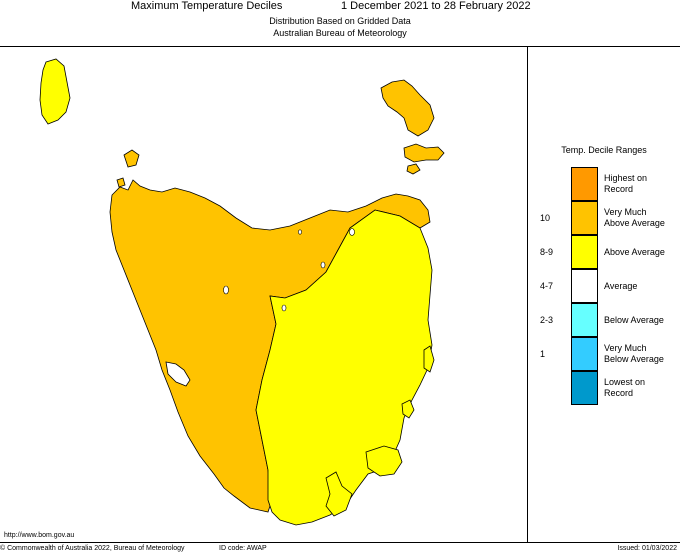 The image size is (680, 554). I want to click on three-hummock-island, so click(121, 182).